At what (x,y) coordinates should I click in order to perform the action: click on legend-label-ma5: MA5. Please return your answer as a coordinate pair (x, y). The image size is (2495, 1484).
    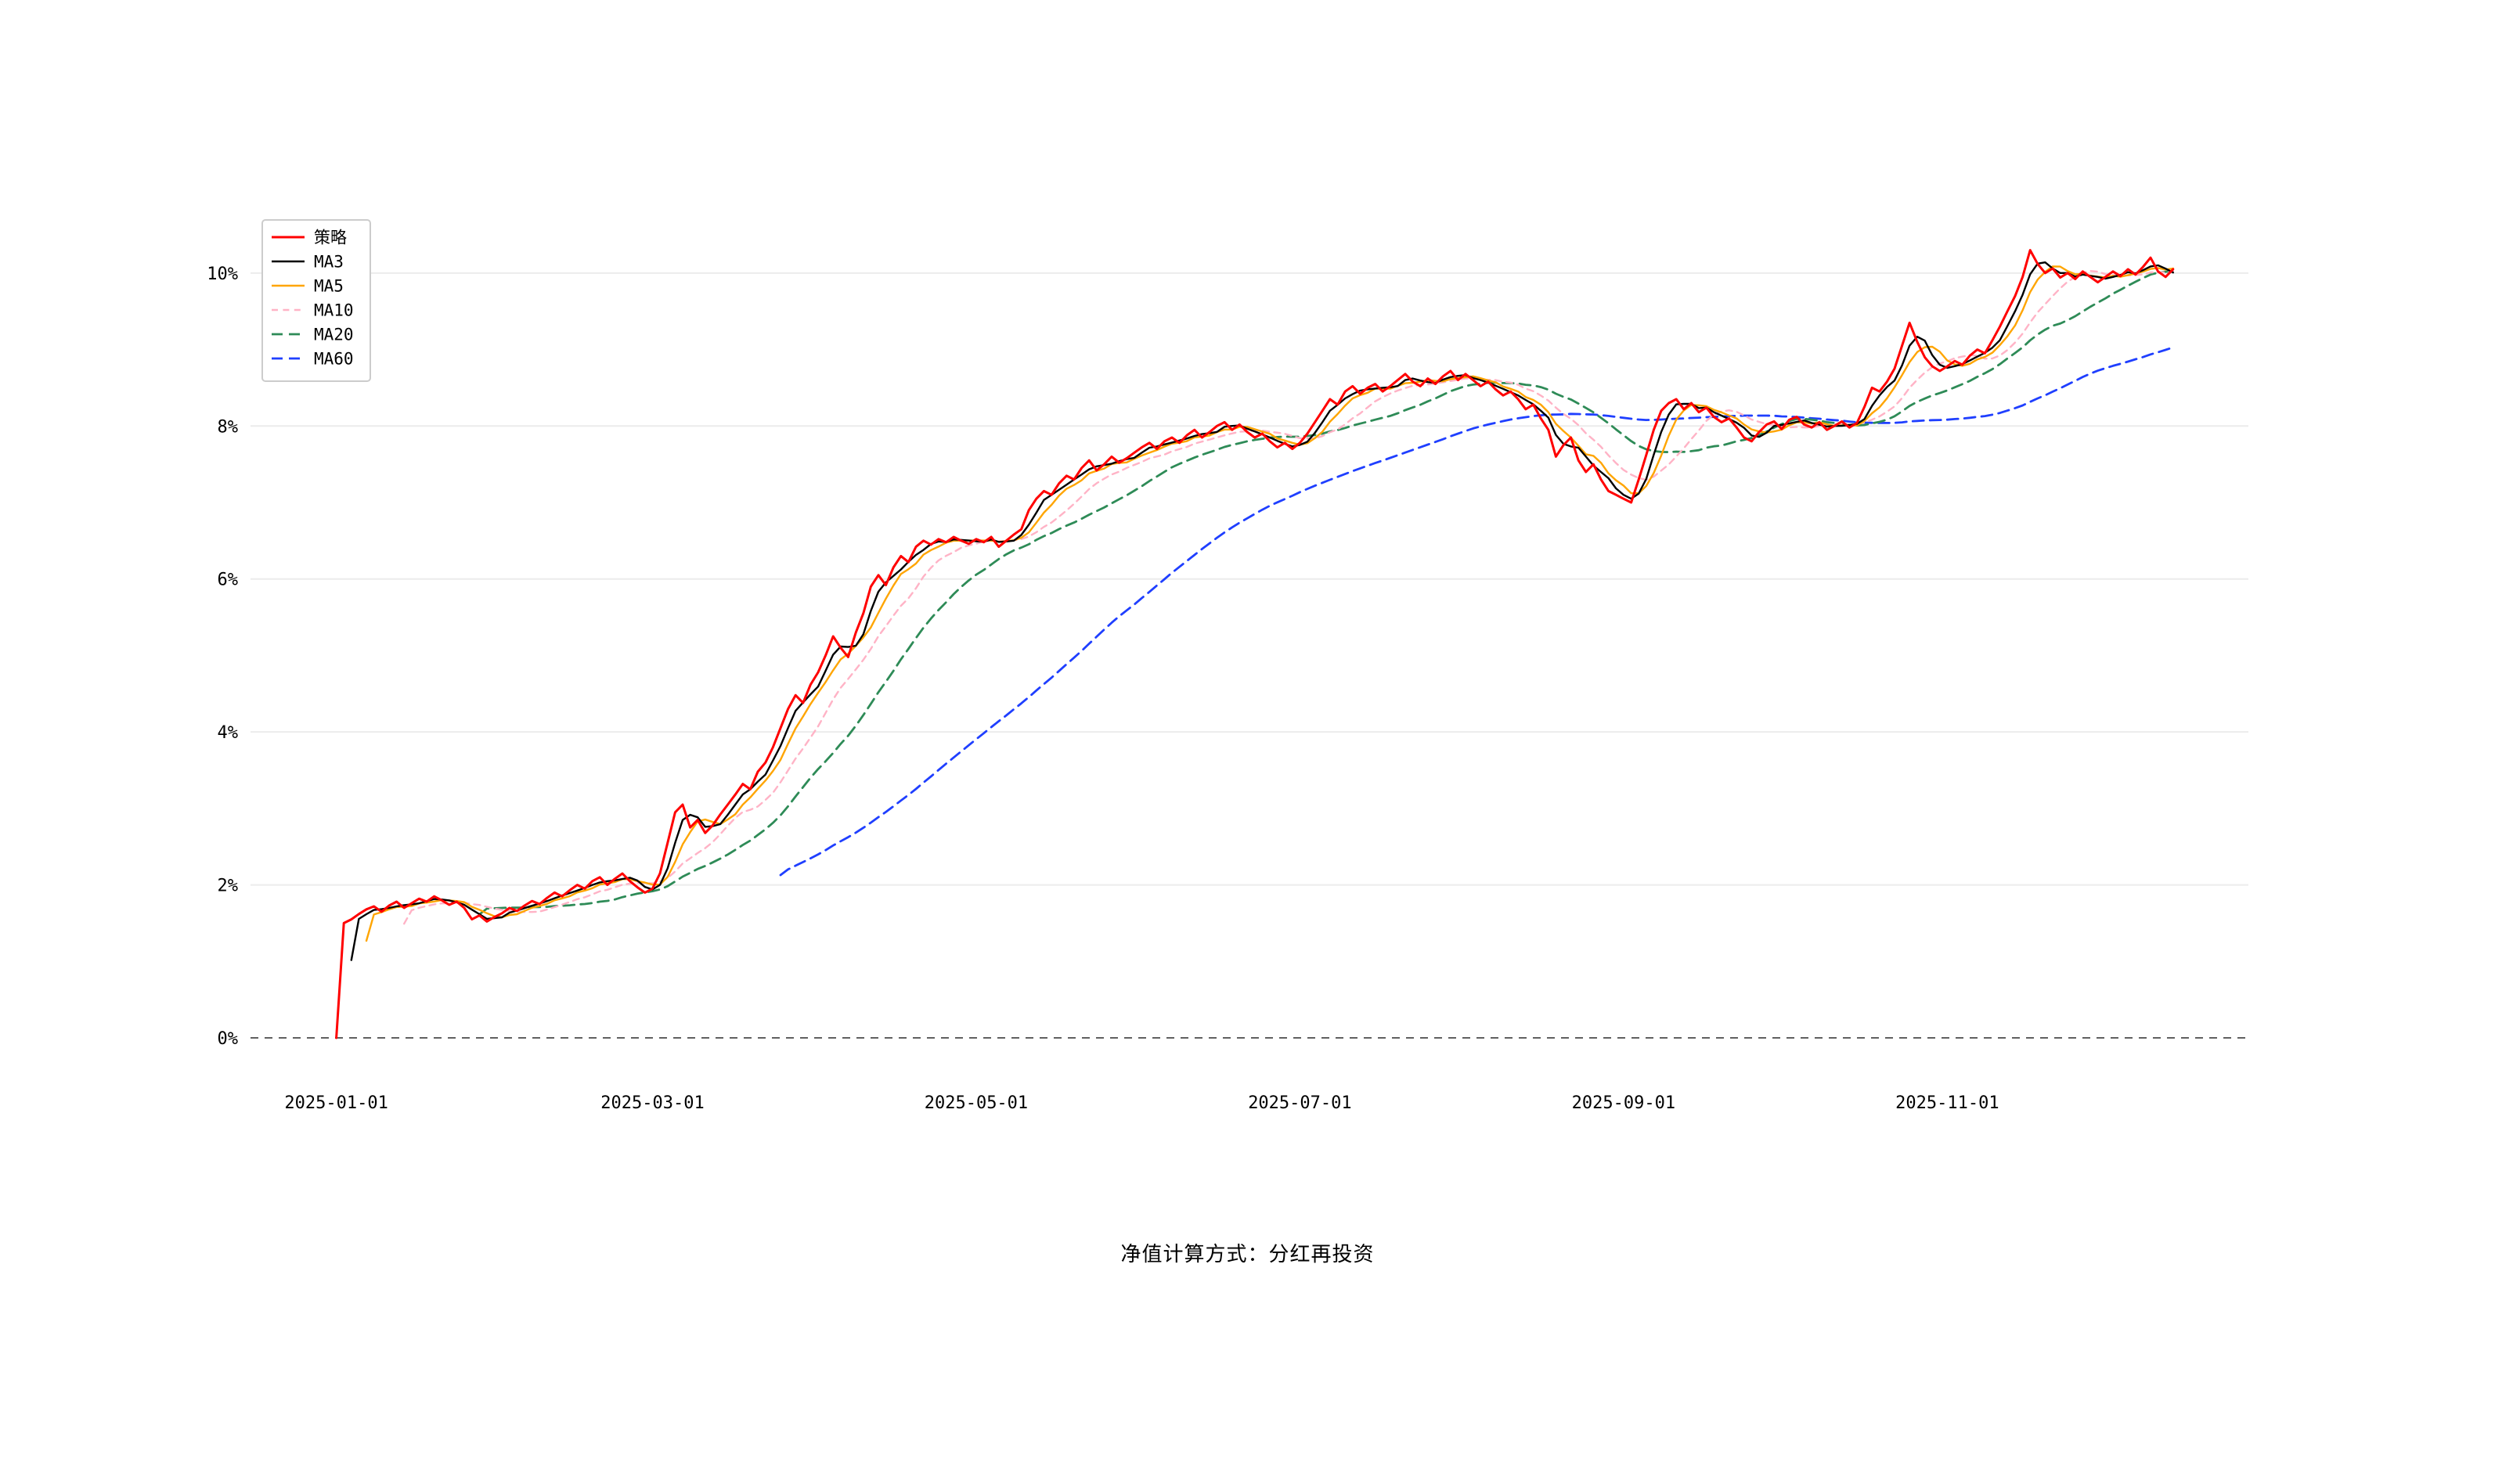
    Looking at the image, I should click on (329, 286).